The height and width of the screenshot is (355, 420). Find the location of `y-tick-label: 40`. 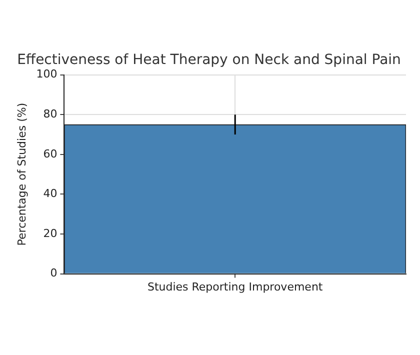

y-tick-label: 40 is located at coordinates (50, 193).